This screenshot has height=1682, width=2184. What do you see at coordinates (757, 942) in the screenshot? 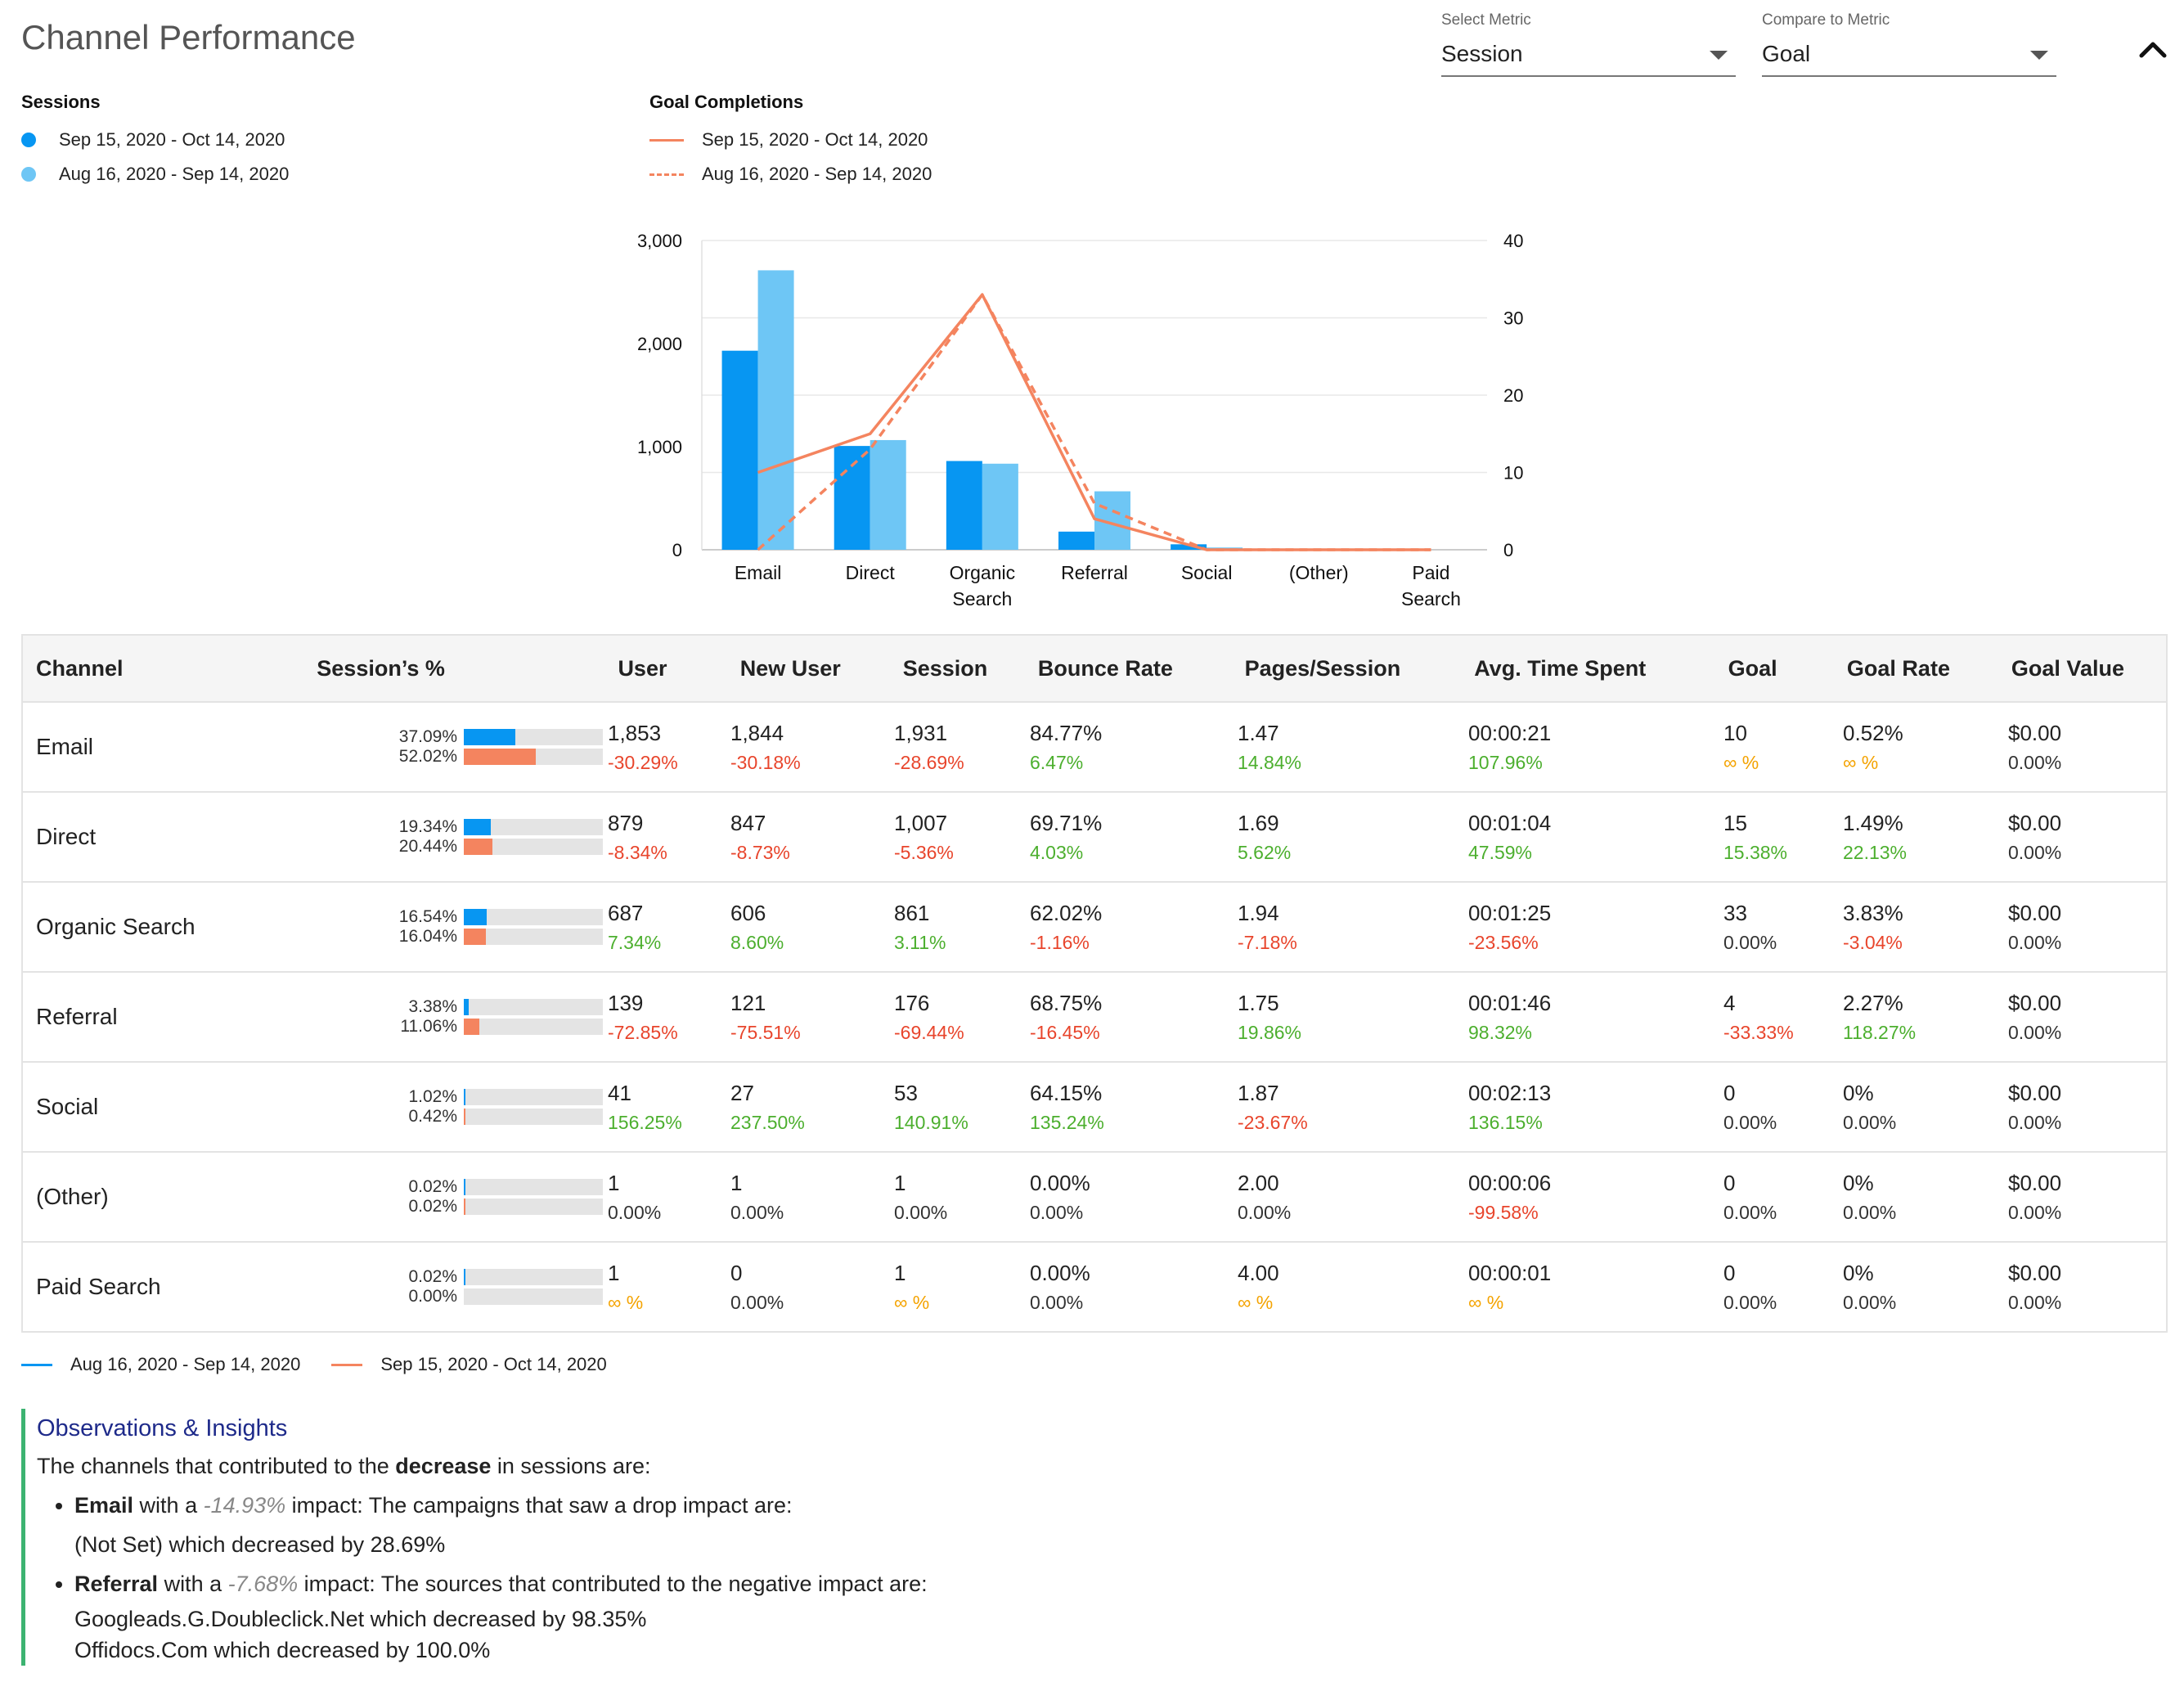
I see `new-user-change: 8.60%` at bounding box center [757, 942].